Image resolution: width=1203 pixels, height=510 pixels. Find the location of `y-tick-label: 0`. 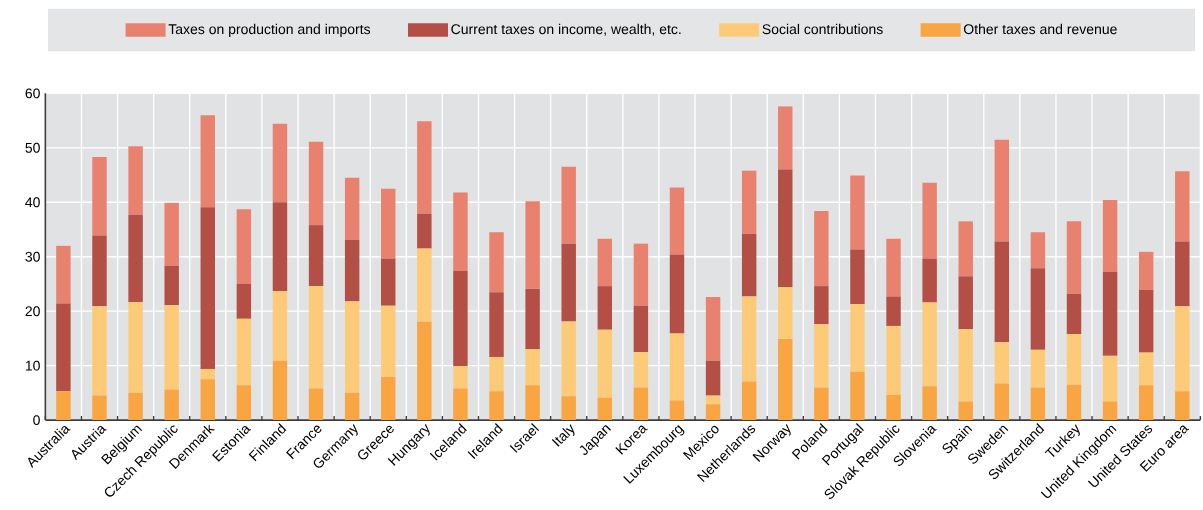

y-tick-label: 0 is located at coordinates (36, 420).